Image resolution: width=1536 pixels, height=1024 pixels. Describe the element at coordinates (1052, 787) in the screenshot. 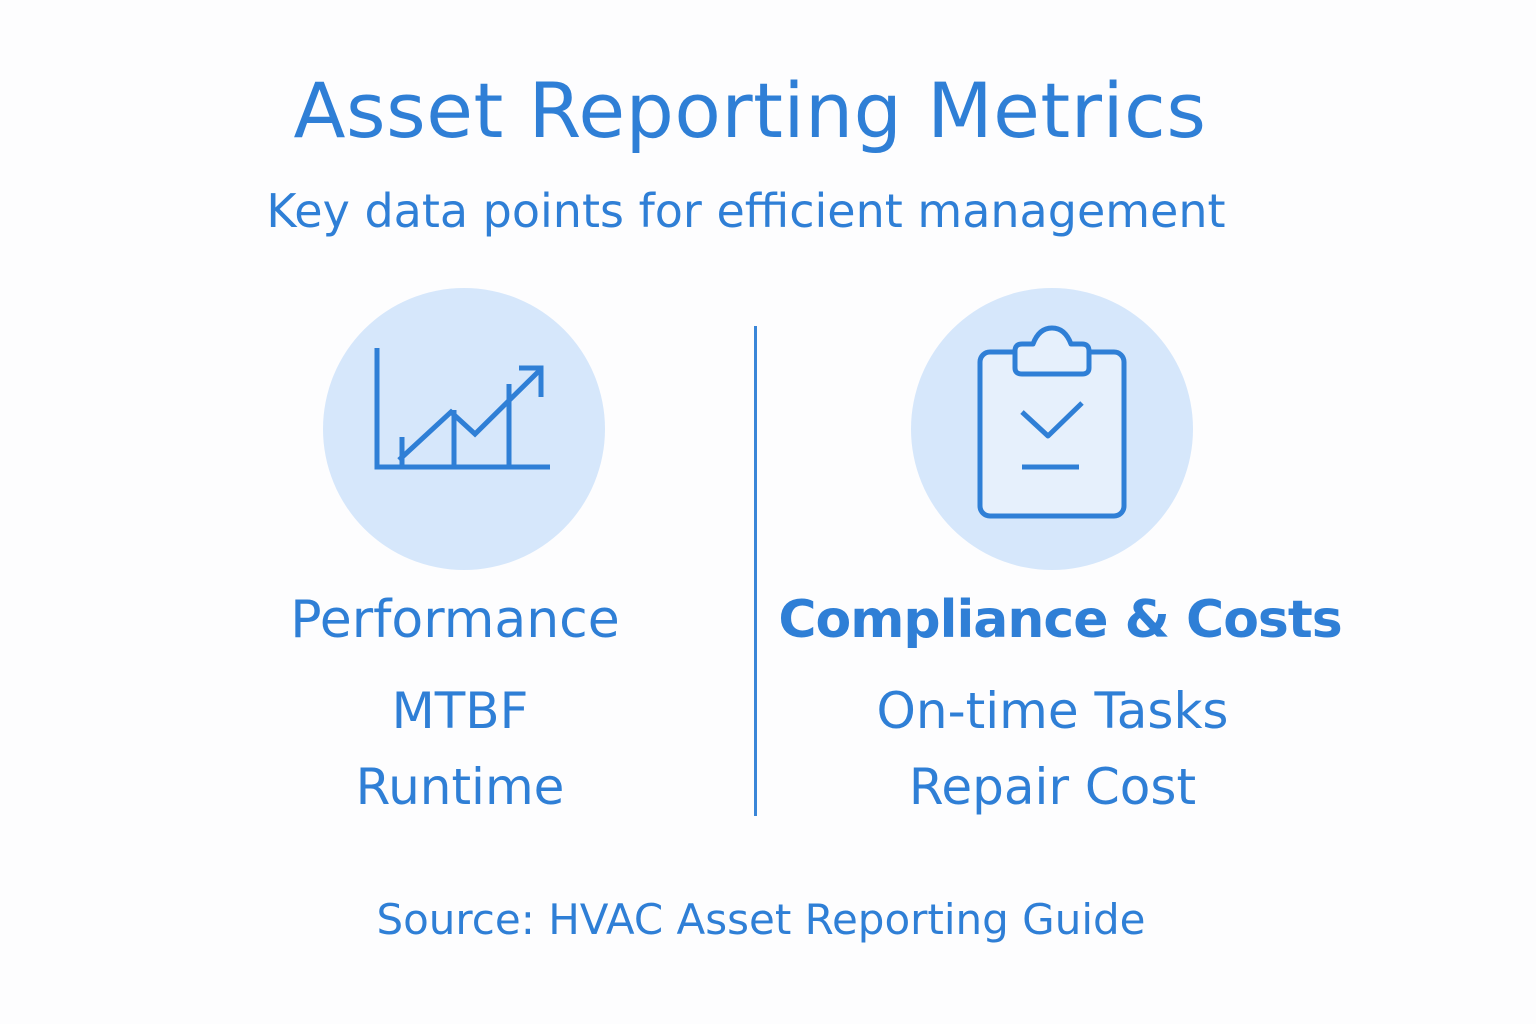

I see `metric-repair-cost: Repair Cost` at that location.